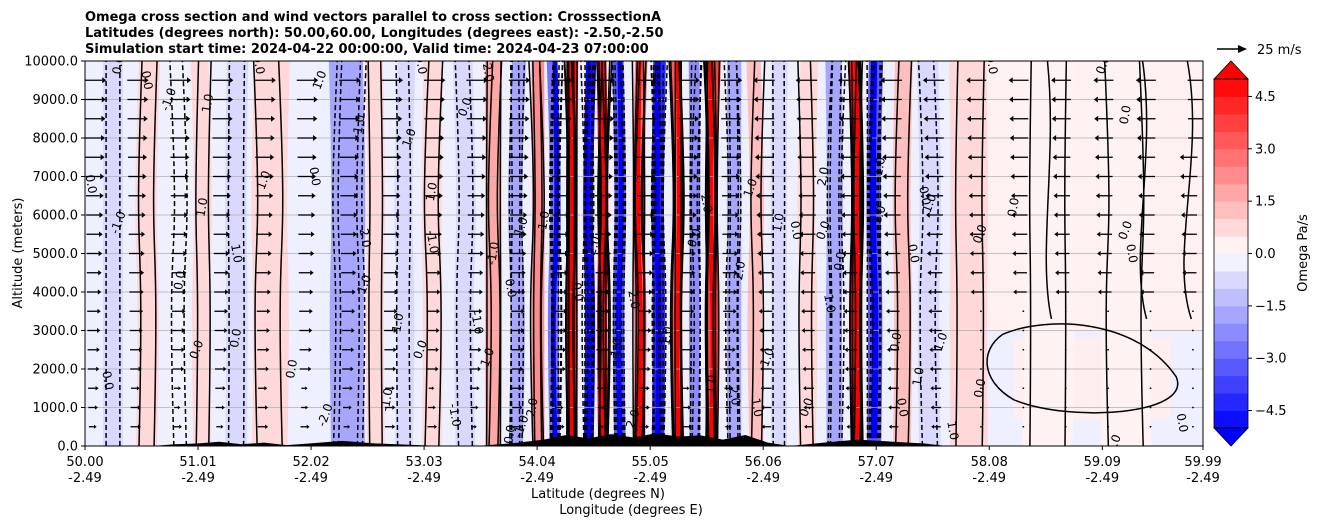  Describe the element at coordinates (1271, 359) in the screenshot. I see `colorbar-tick-label: −3.0` at that location.